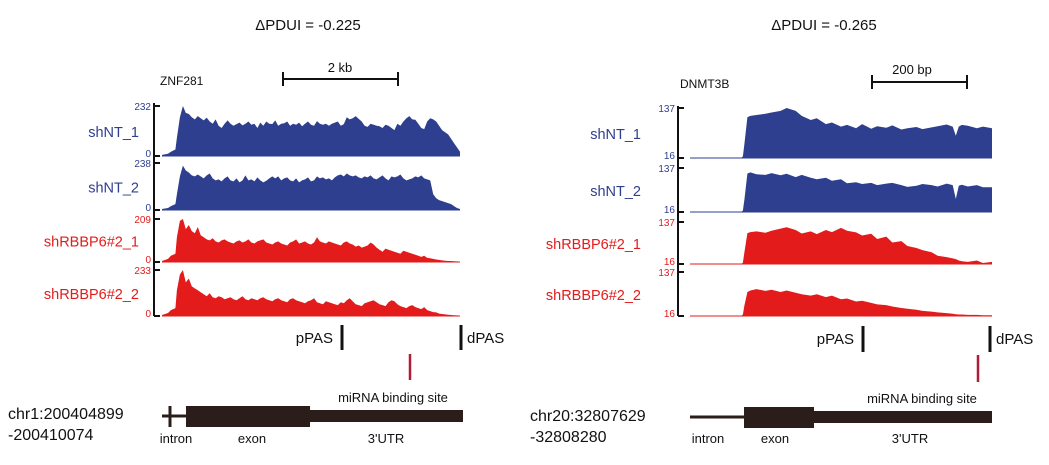 The width and height of the screenshot is (1049, 465). I want to click on panel-left-mirna-label: miRNA binding site, so click(393, 397).